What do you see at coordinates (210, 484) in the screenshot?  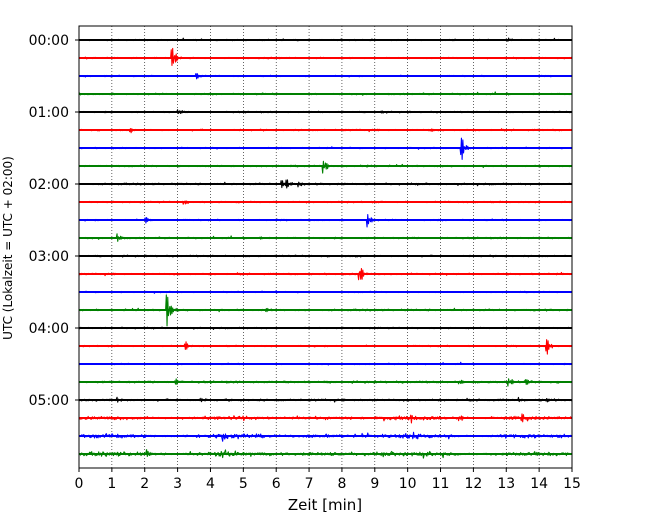 I see `x-tick-label: 4` at bounding box center [210, 484].